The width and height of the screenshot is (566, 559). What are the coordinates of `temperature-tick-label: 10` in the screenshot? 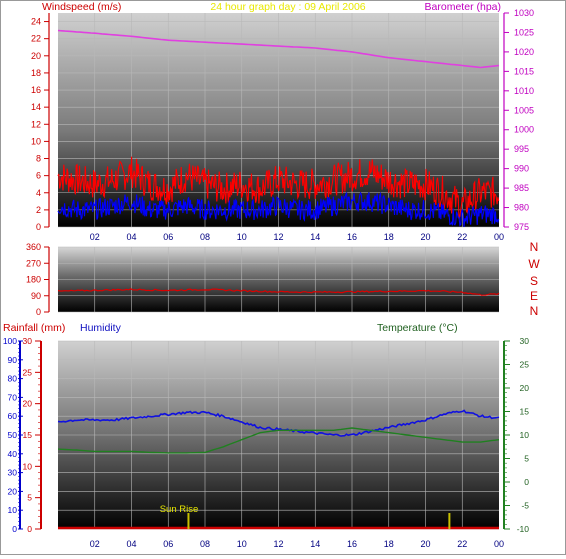 It's located at (525, 435).